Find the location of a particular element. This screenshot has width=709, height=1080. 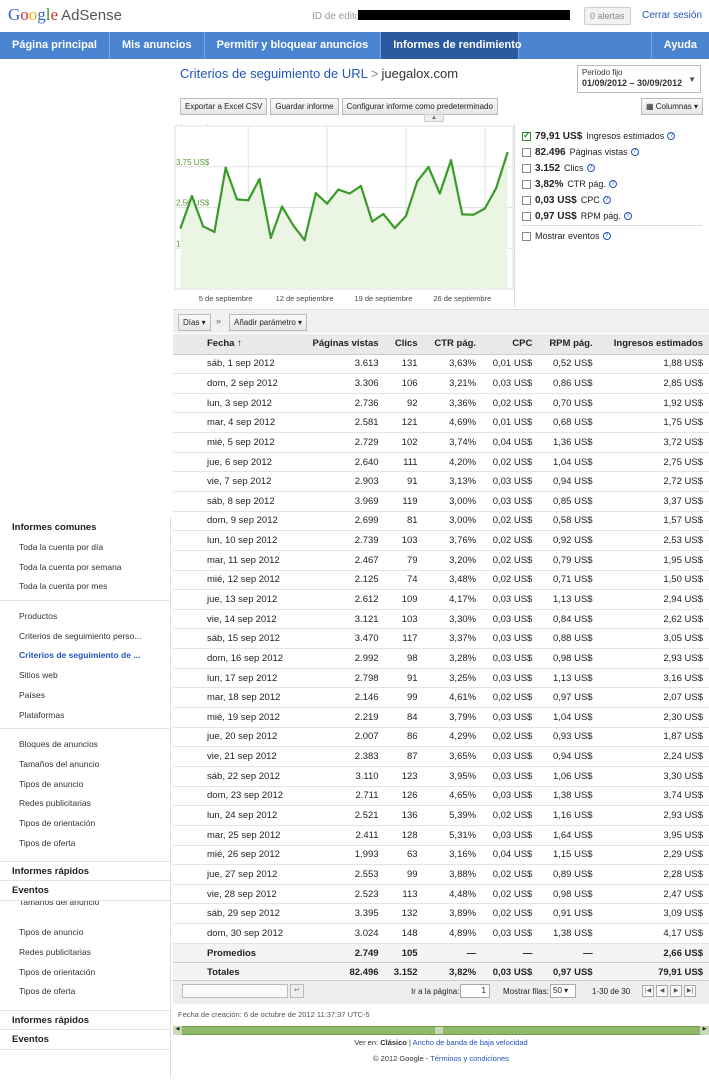

legend-pageviews: 82.496 Páginas vistas? is located at coordinates (614, 152).